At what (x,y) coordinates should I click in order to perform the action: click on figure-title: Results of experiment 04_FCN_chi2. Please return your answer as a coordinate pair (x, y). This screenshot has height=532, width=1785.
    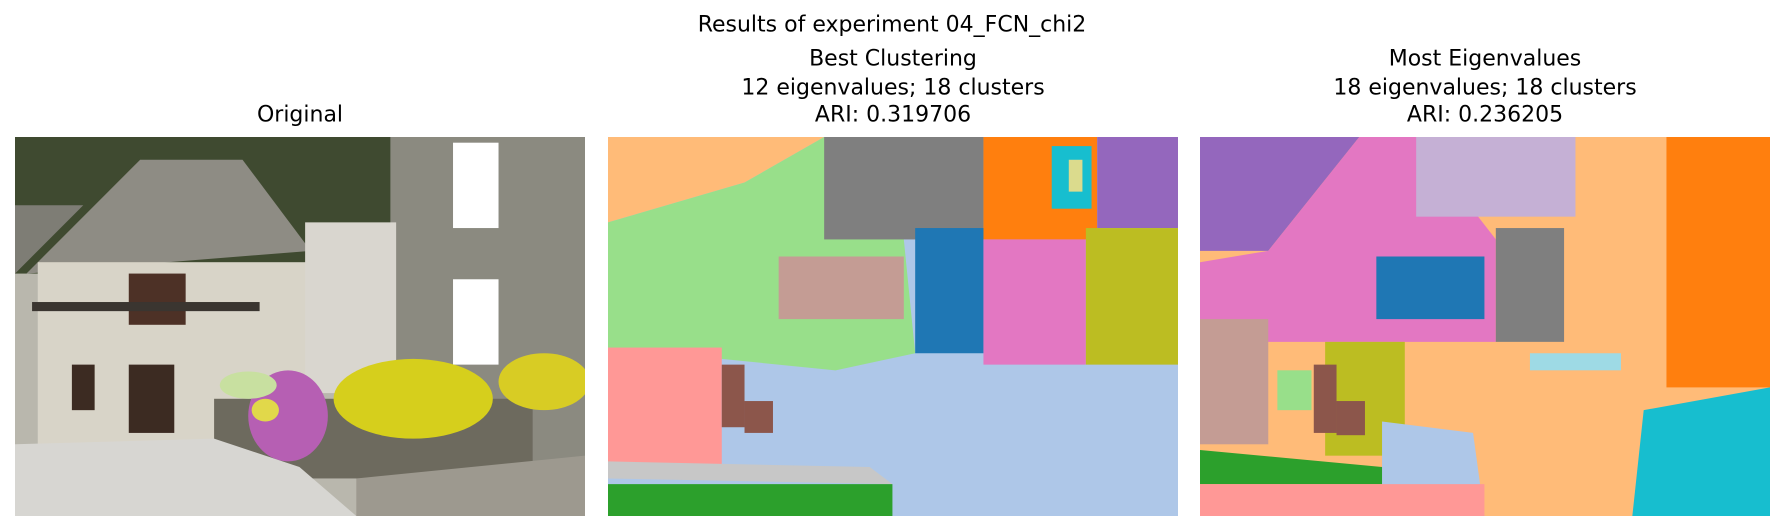
    Looking at the image, I should click on (892, 25).